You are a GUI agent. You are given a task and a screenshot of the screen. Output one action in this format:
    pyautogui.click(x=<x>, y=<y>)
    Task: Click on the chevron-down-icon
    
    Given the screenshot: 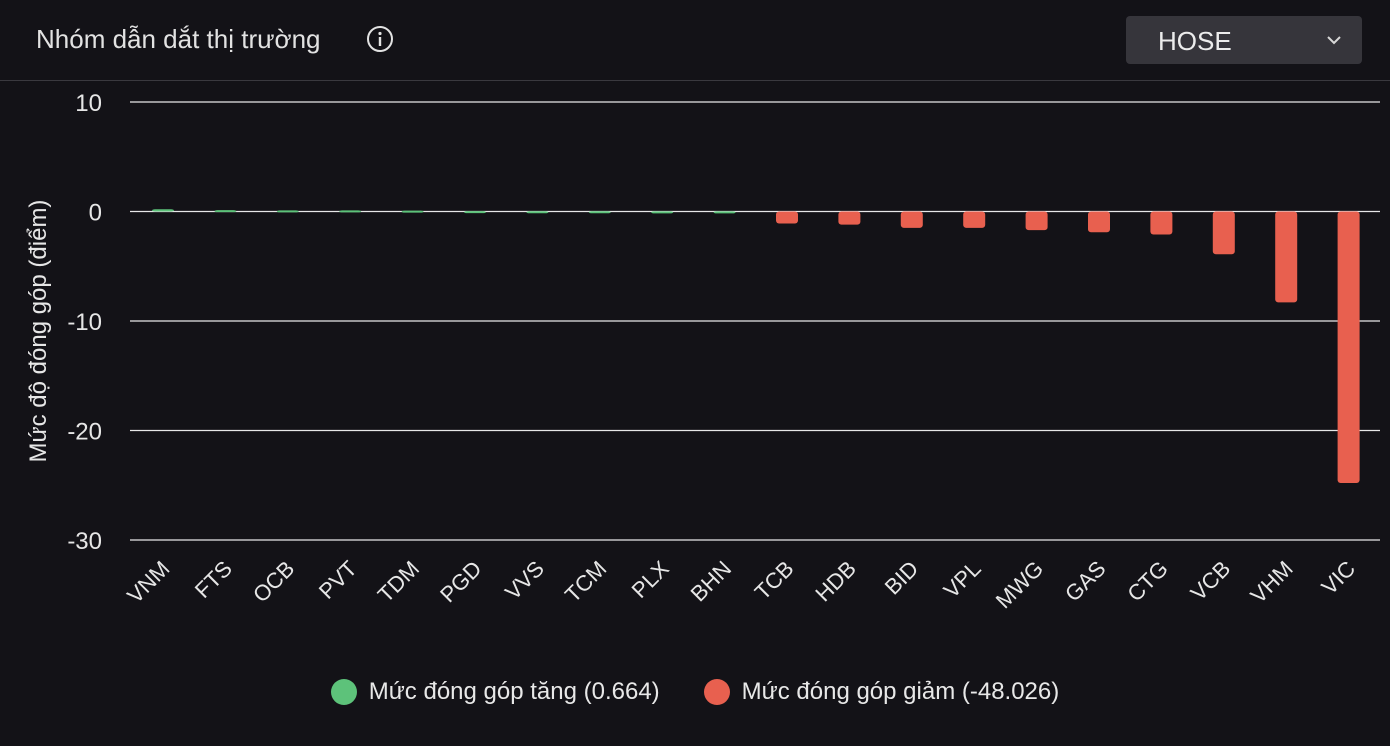 What is the action you would take?
    pyautogui.click(x=1334, y=40)
    